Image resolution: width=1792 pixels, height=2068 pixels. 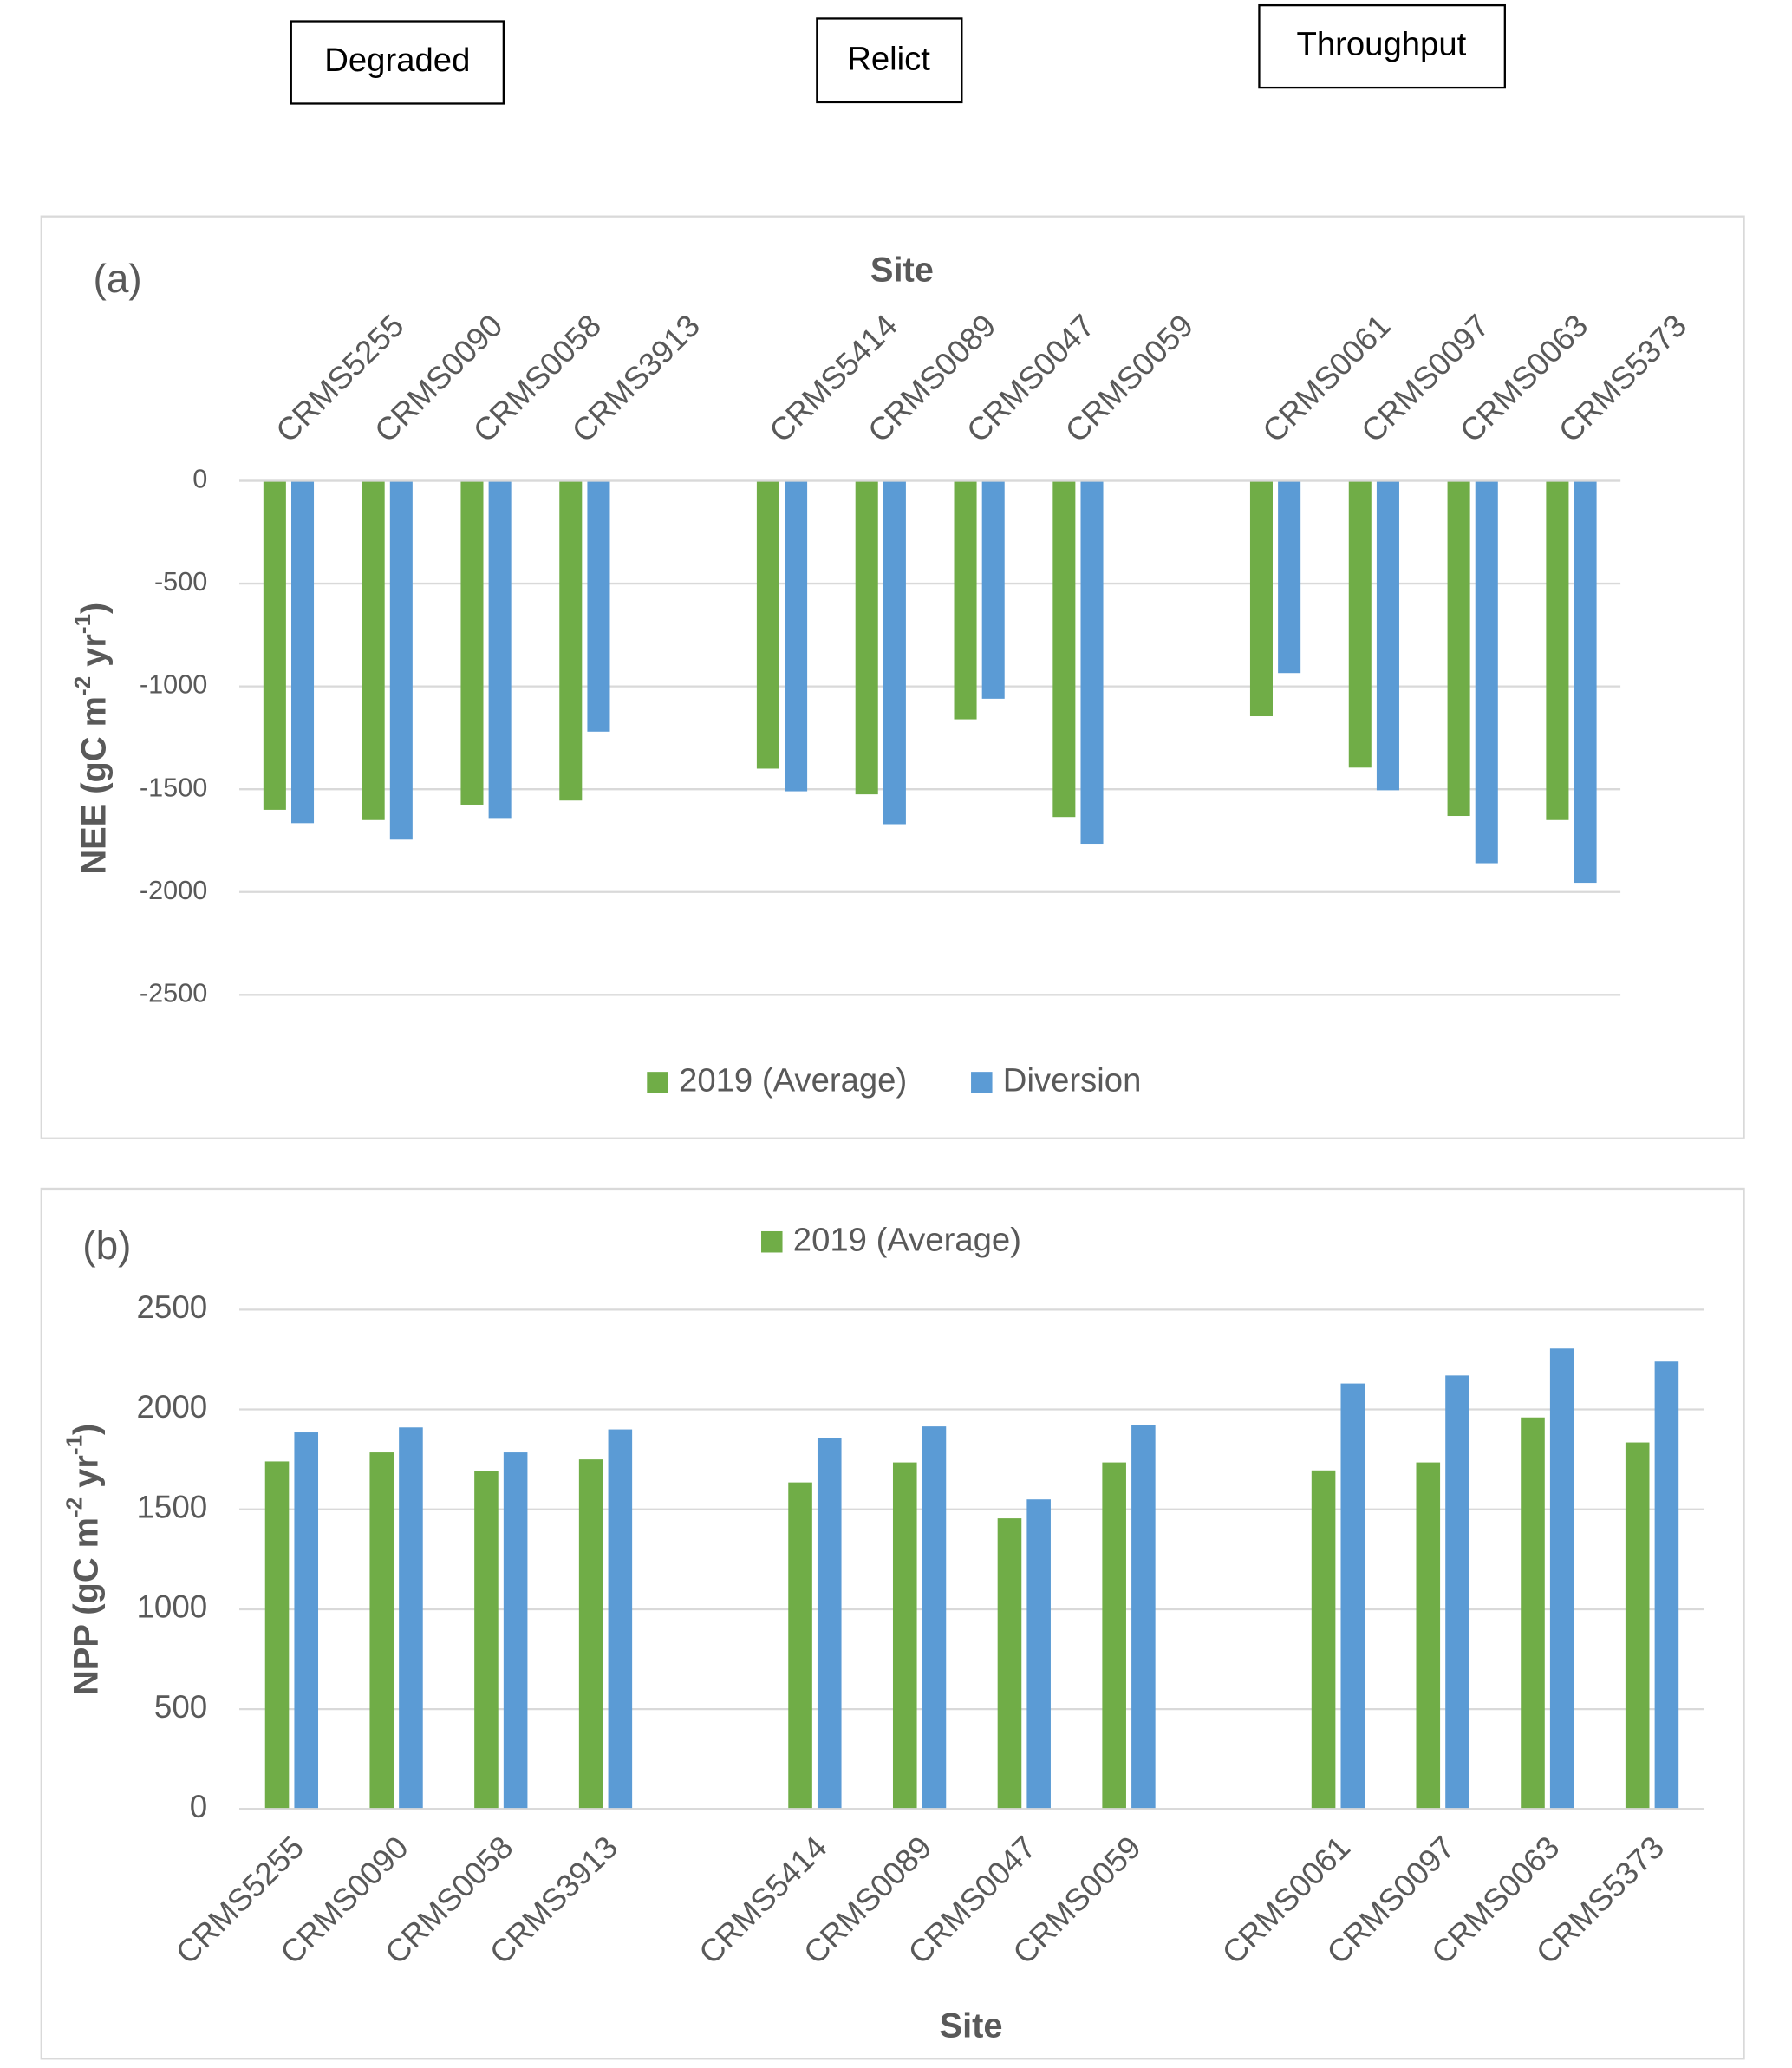 I want to click on group-label: Degraded, so click(x=397, y=60).